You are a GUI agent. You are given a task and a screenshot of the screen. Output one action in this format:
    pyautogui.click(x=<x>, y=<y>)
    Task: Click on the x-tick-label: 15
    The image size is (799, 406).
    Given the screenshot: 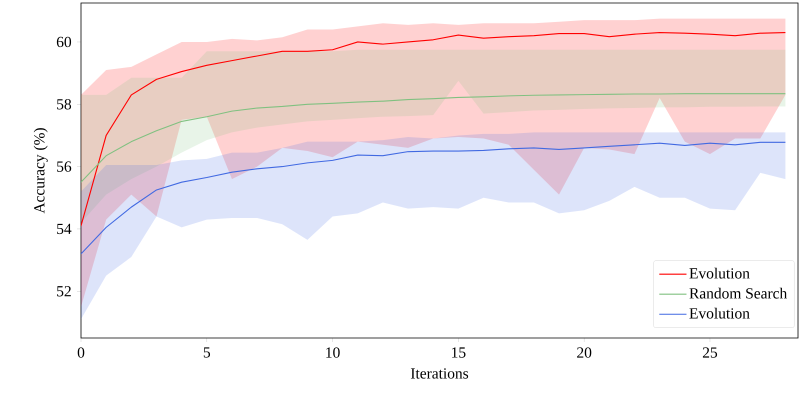 What is the action you would take?
    pyautogui.click(x=459, y=352)
    